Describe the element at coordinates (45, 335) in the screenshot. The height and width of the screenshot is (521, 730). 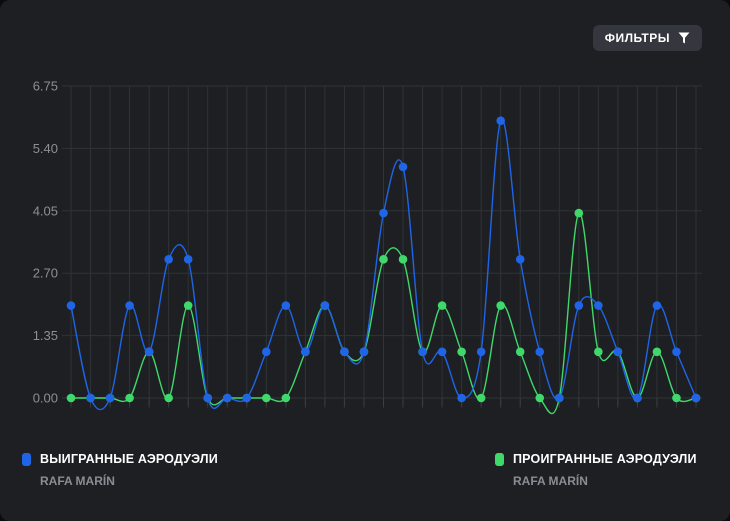
I see `y-tick-label: 1.35` at that location.